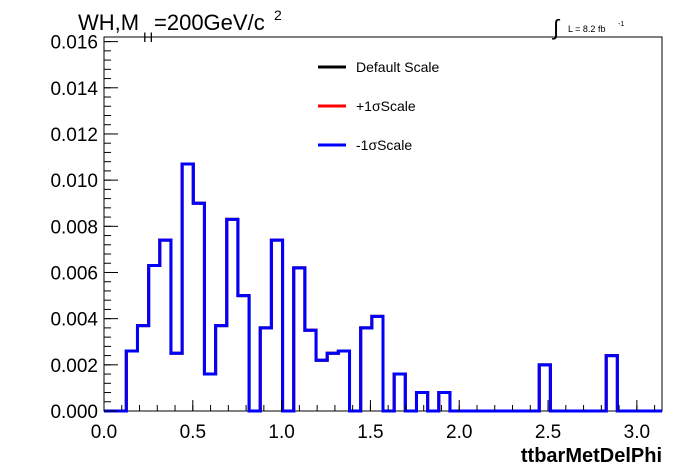 The height and width of the screenshot is (472, 696). Describe the element at coordinates (193, 432) in the screenshot. I see `x-tick-label: 0.5` at that location.